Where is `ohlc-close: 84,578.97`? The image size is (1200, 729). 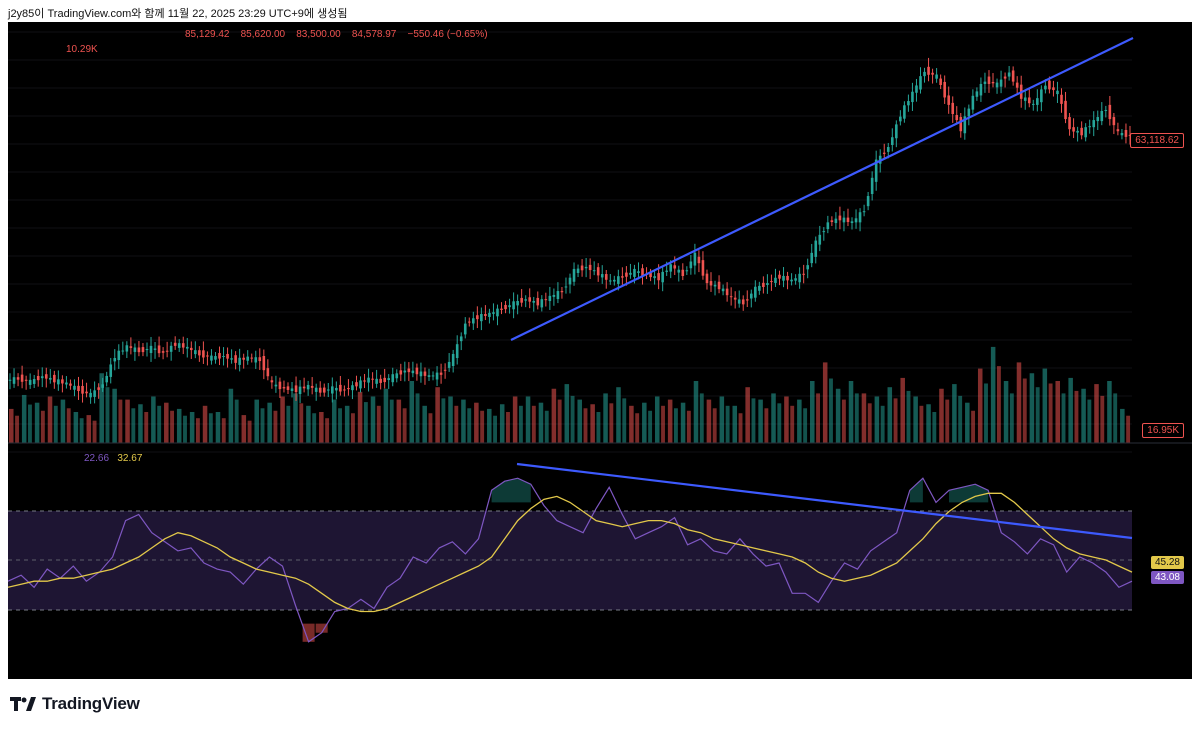 ohlc-close: 84,578.97 is located at coordinates (374, 34).